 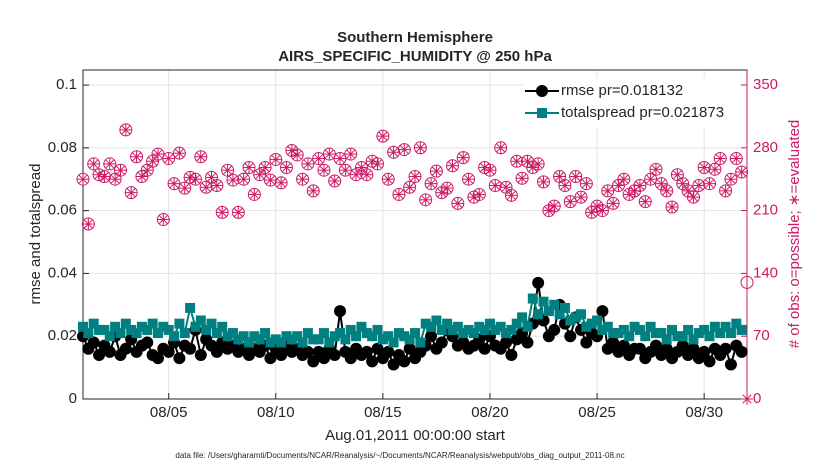 What do you see at coordinates (35, 234) in the screenshot?
I see `y-axis-label: rmse and totalspread` at bounding box center [35, 234].